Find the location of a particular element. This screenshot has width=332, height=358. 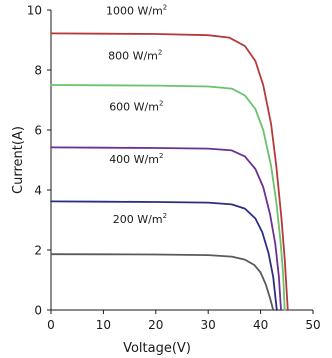

curve-label: 600 W/m2 is located at coordinates (136, 107).